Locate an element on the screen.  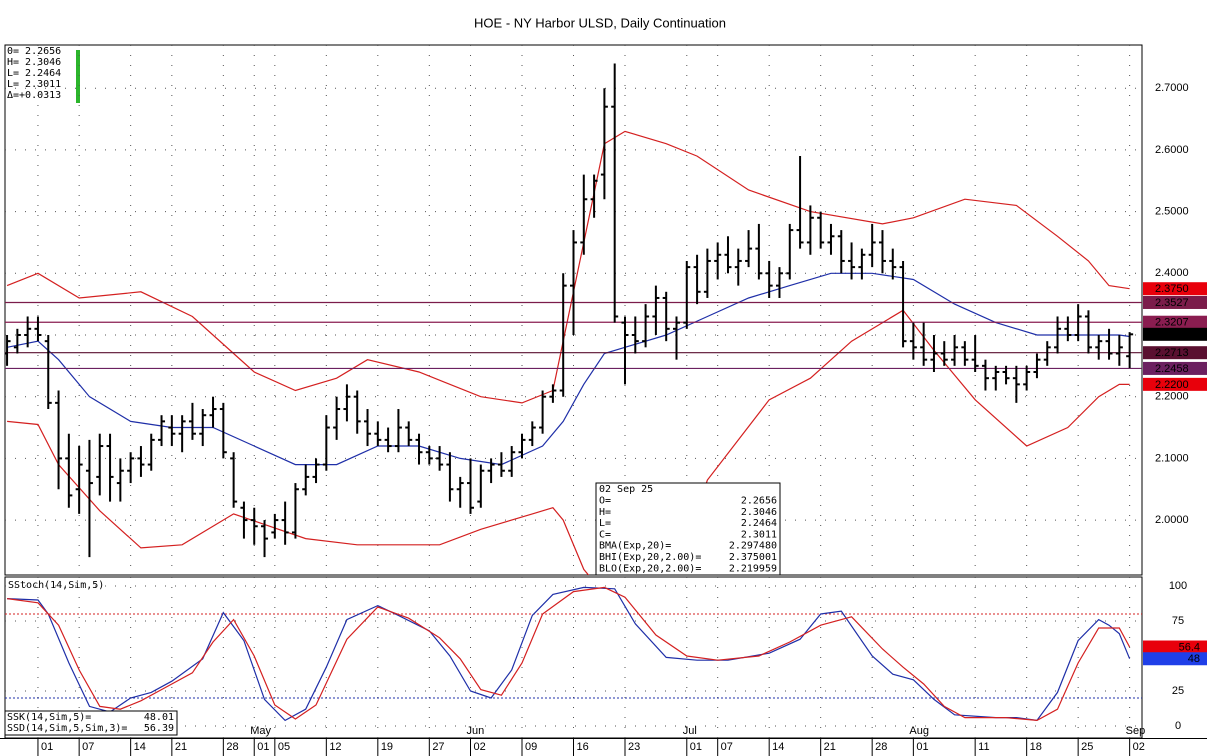
price-tag-label: 2.2713 is located at coordinates (1172, 353).